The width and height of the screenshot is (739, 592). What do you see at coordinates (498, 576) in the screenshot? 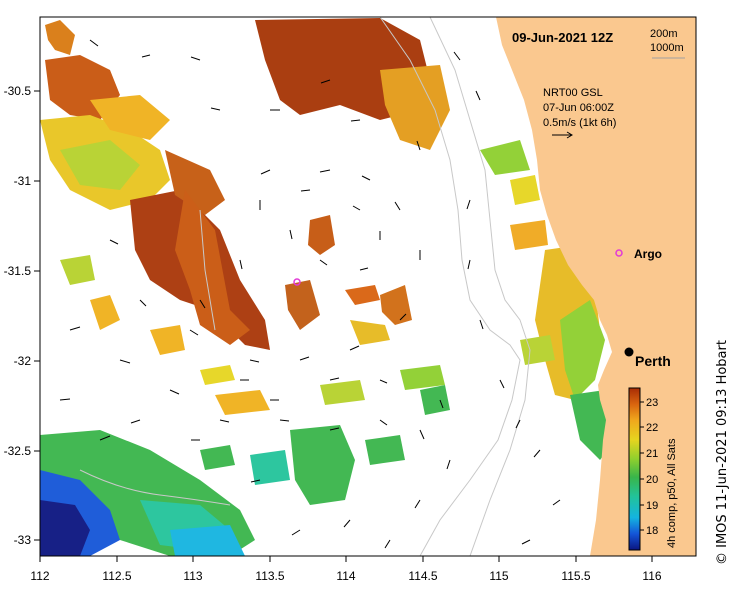
I see `x-tick-label: 115` at bounding box center [498, 576].